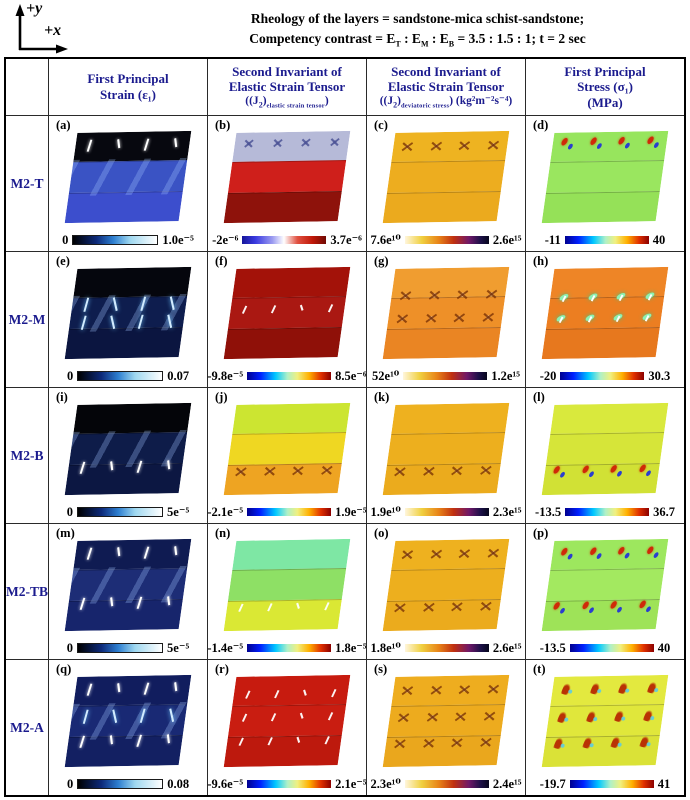 The width and height of the screenshot is (690, 800). What do you see at coordinates (127, 591) in the screenshot?
I see `panel-cell-m: (m) 0 5e⁻⁵` at bounding box center [127, 591].